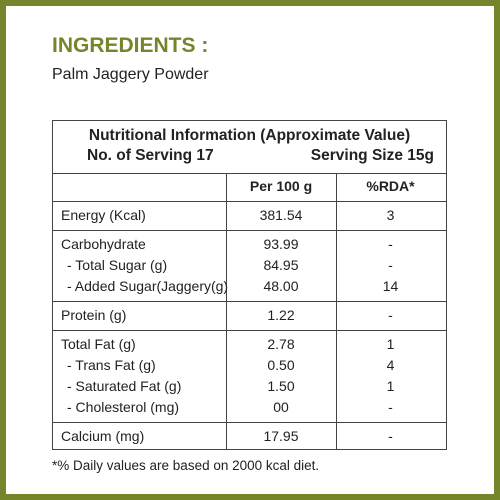  I want to click on row-label: Energy (Kcal), so click(103, 215).